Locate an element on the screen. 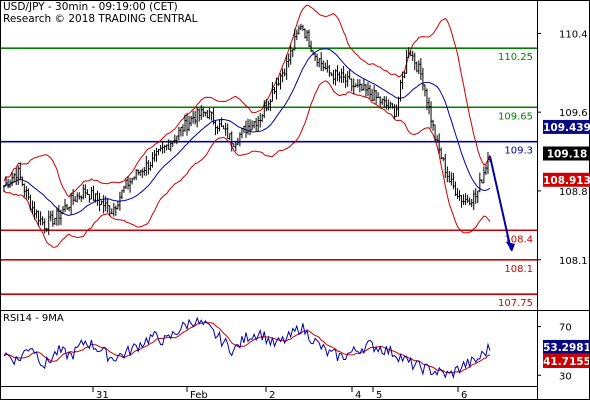 This screenshot has width=590, height=400. rsi-tick-label: 30 is located at coordinates (565, 376).